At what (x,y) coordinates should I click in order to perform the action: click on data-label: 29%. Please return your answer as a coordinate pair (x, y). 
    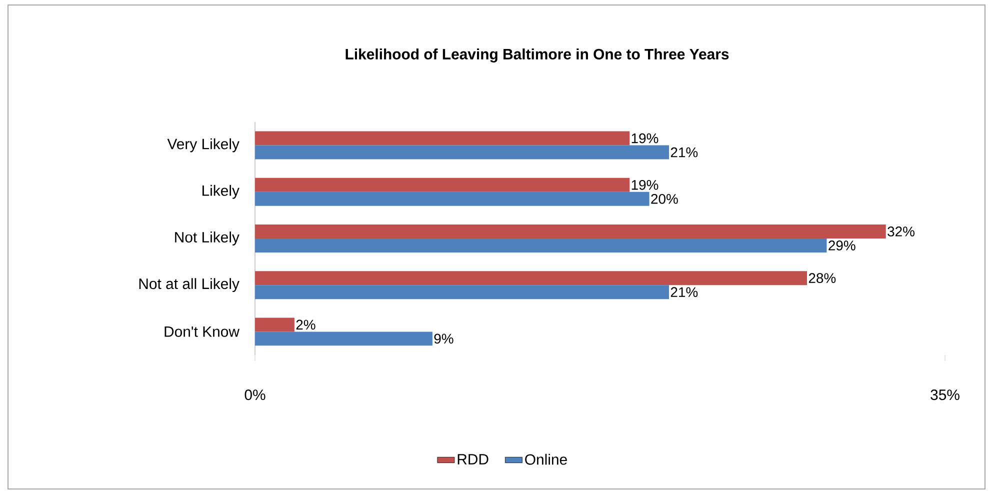
    Looking at the image, I should click on (842, 245).